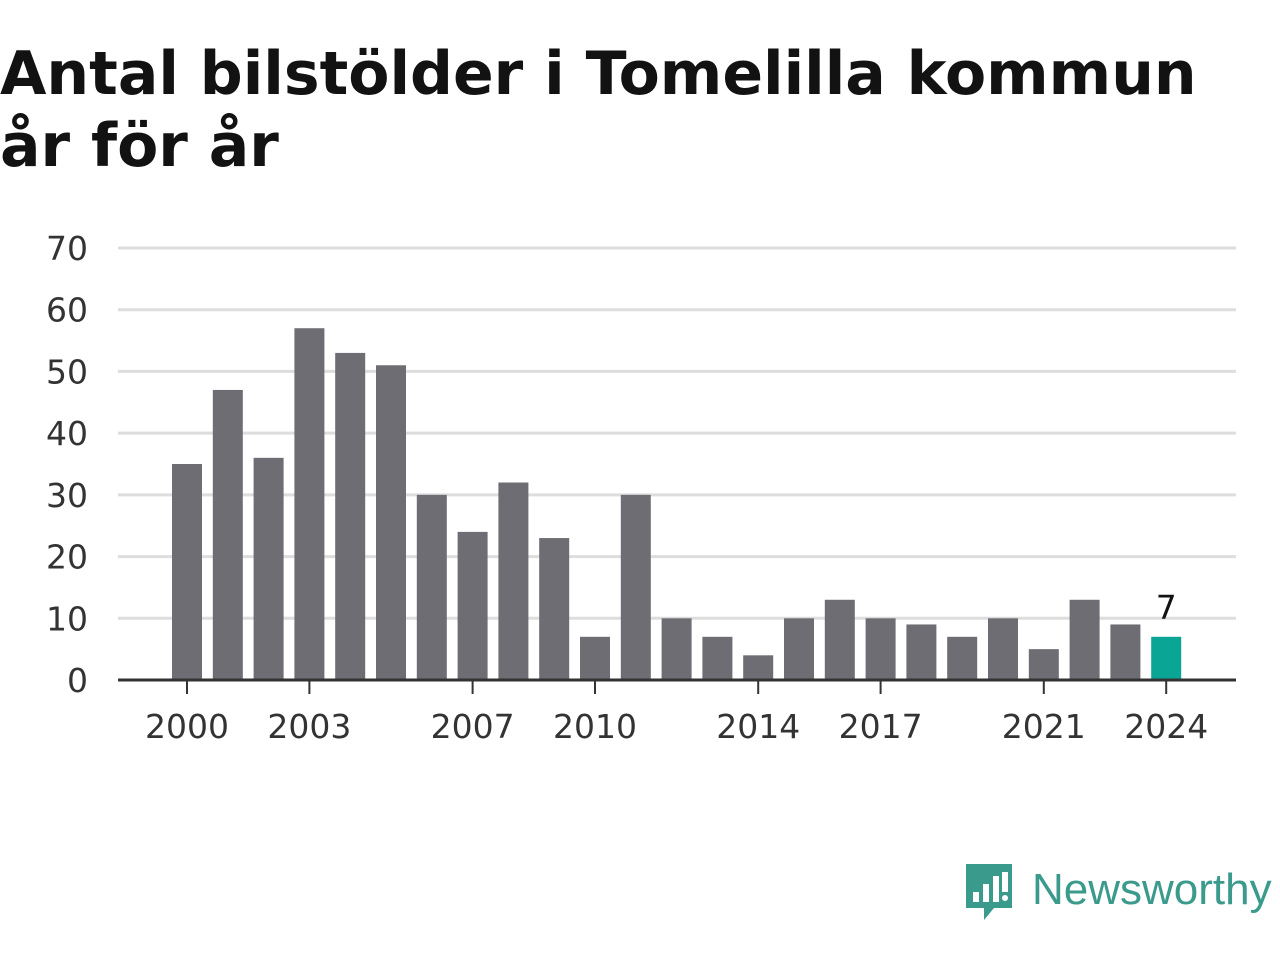 The image size is (1280, 960). I want to click on bar-2003, so click(309, 504).